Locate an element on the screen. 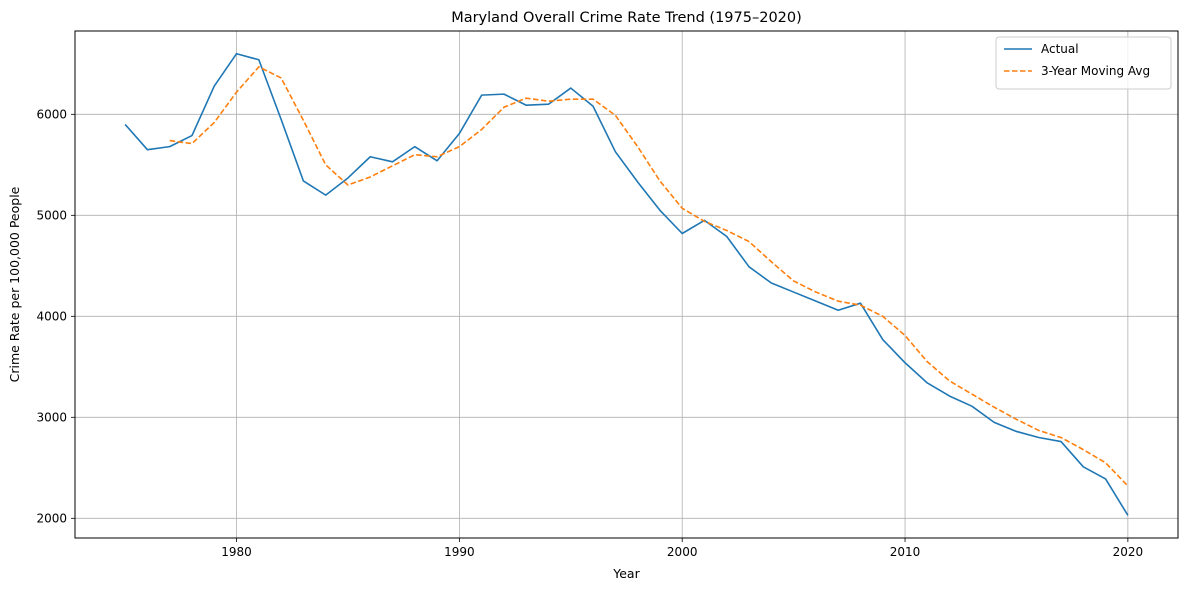 Image resolution: width=1189 pixels, height=590 pixels. y-tick-label: 5000 is located at coordinates (51, 215).